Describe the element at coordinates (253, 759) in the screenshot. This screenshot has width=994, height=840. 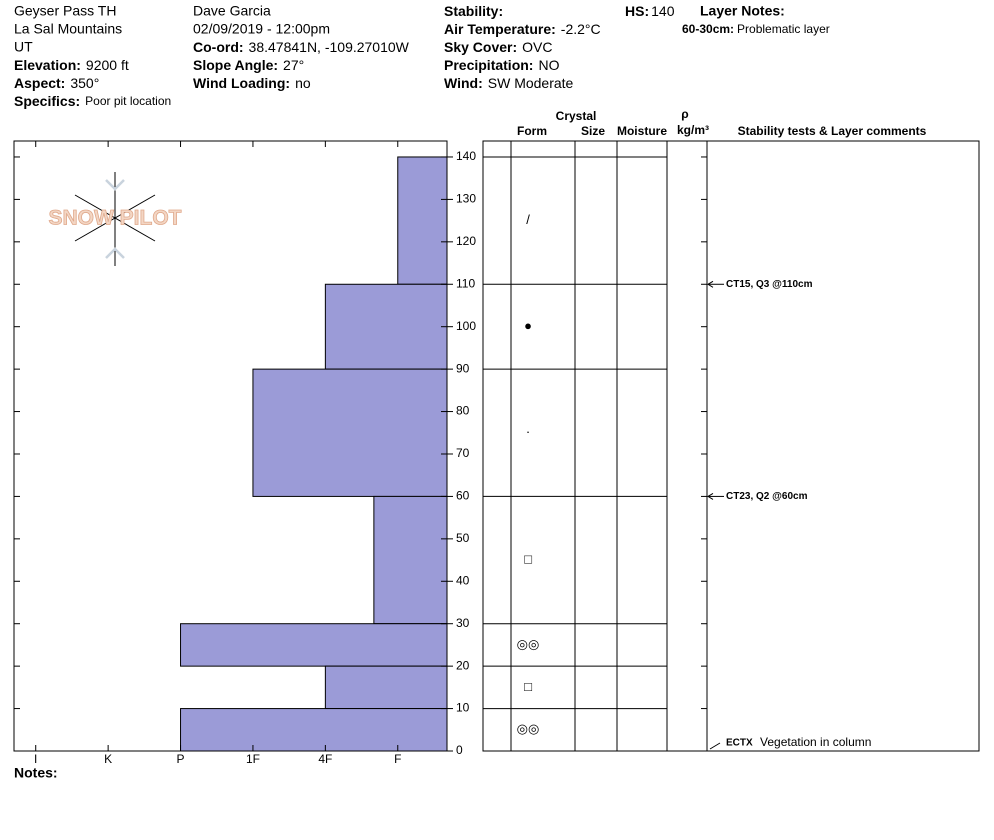
I see `x-tick-label: 1F` at that location.